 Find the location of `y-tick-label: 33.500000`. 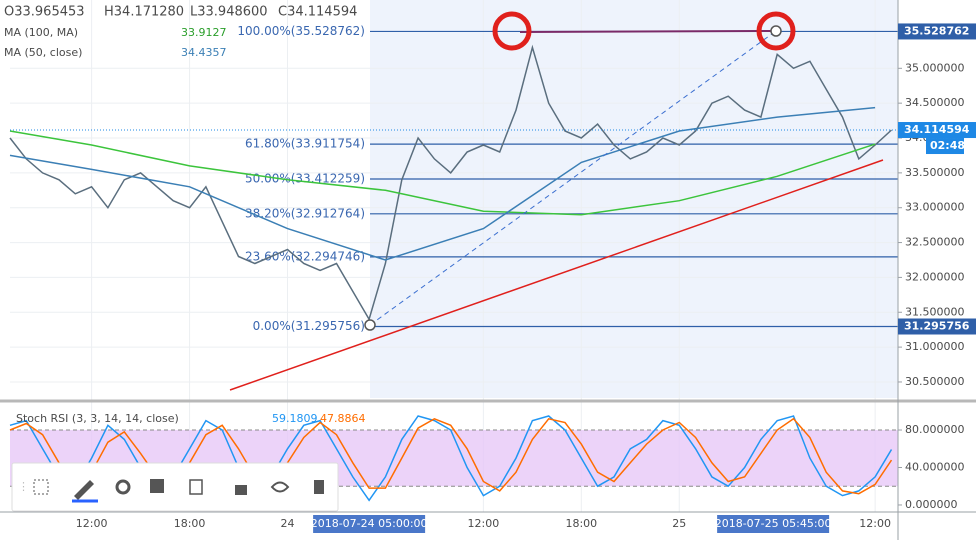

y-tick-label: 33.500000 is located at coordinates (935, 172).